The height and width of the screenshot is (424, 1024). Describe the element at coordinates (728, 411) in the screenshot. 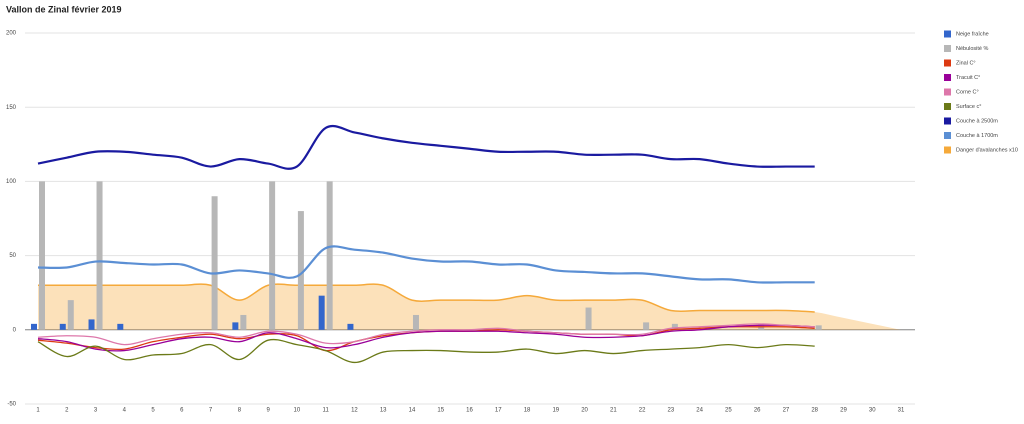

I see `x-tick-label: 25` at that location.